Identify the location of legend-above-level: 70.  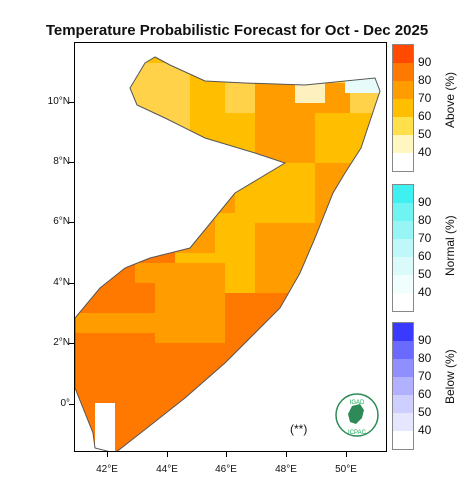
(425, 98).